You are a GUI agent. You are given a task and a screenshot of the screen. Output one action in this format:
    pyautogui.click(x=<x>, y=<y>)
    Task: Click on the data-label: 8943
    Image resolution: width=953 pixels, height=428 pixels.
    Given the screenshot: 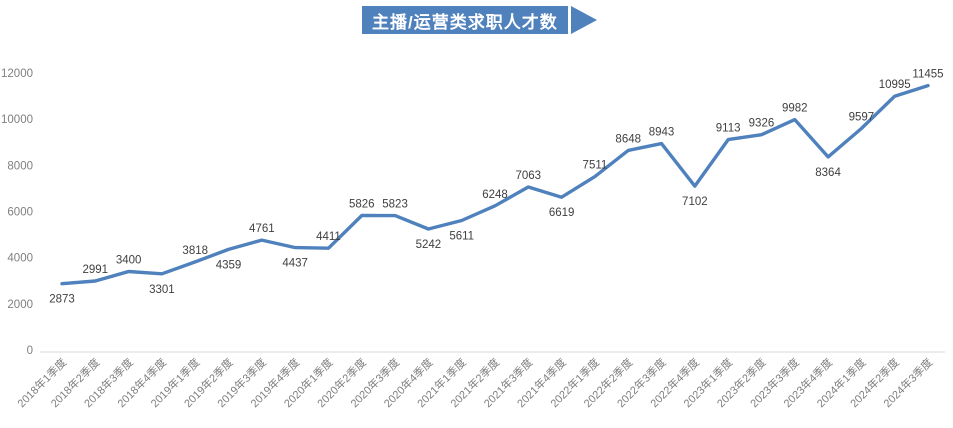 What is the action you would take?
    pyautogui.click(x=662, y=133)
    